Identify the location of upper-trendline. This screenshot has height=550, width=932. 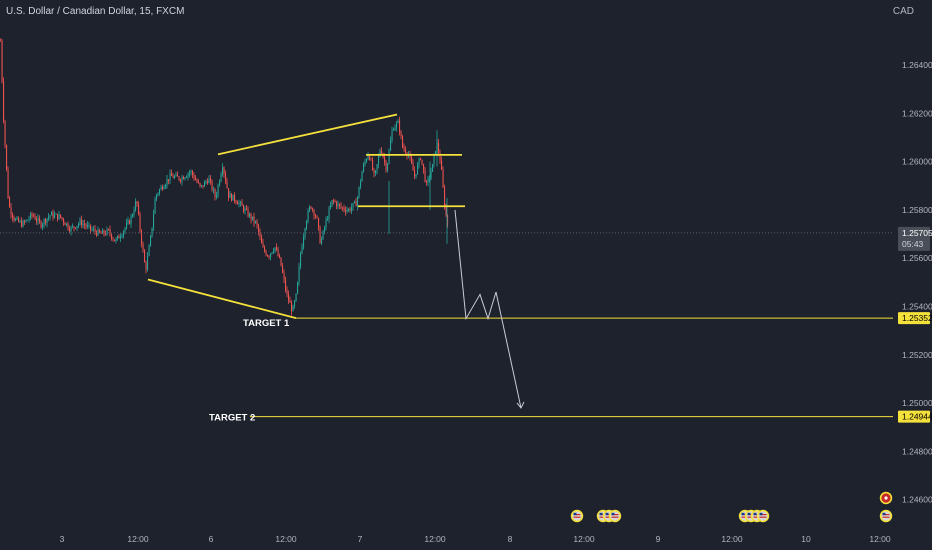
(307, 134).